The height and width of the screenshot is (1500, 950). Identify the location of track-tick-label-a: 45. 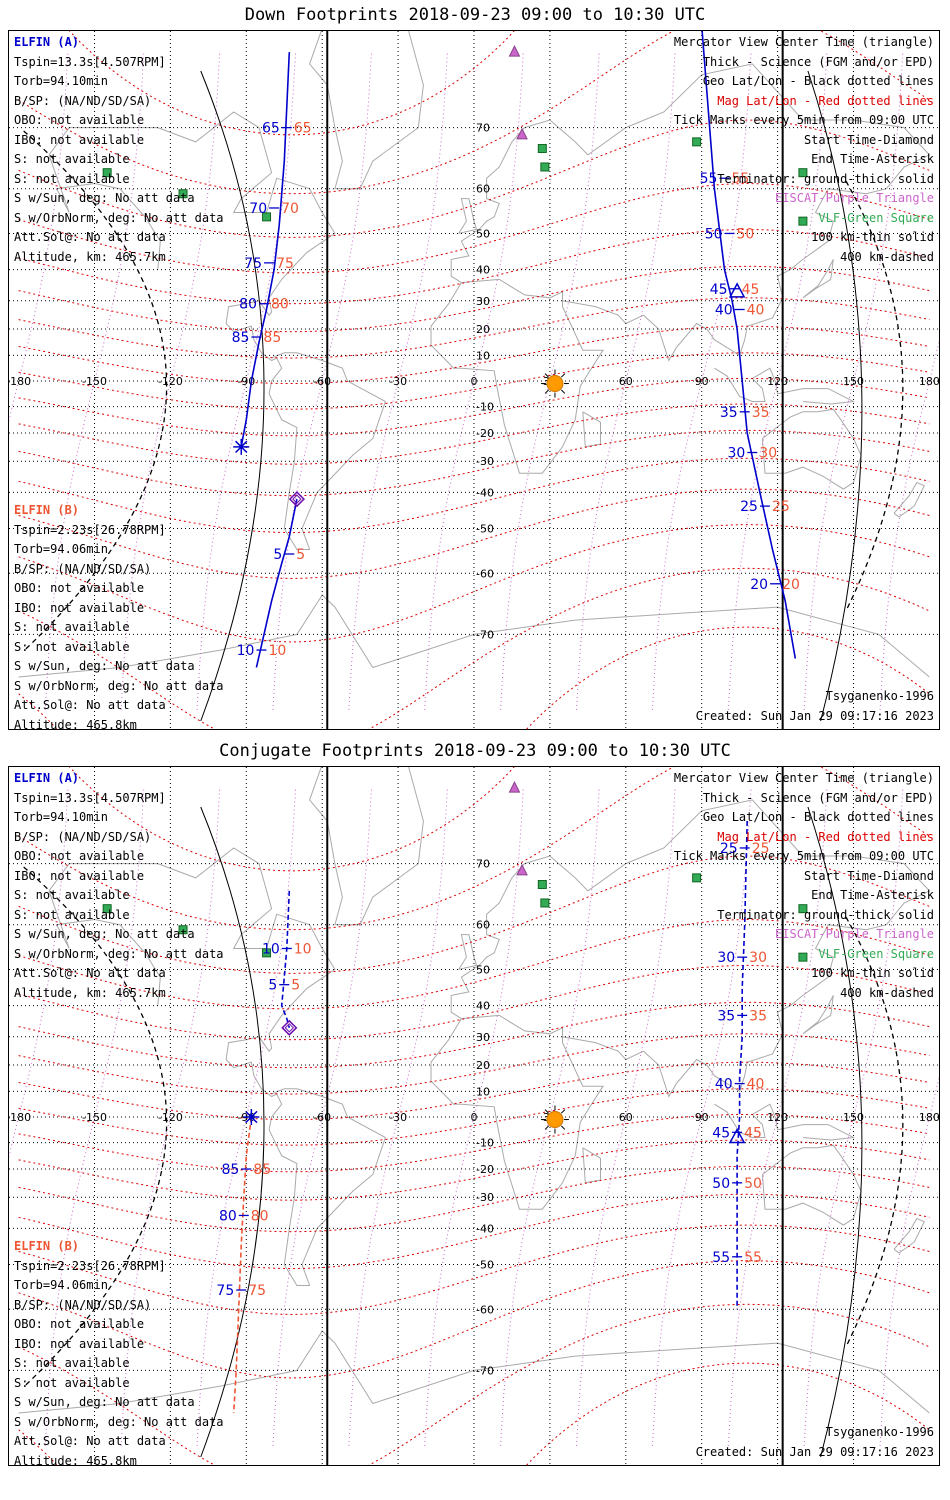
(719, 290).